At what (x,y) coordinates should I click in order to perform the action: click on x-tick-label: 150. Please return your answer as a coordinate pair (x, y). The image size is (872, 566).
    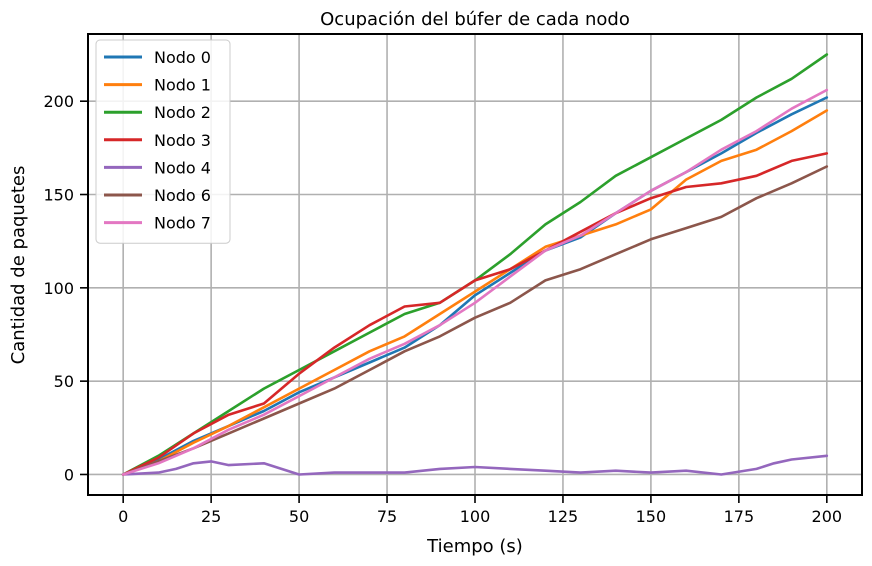
    Looking at the image, I should click on (651, 516).